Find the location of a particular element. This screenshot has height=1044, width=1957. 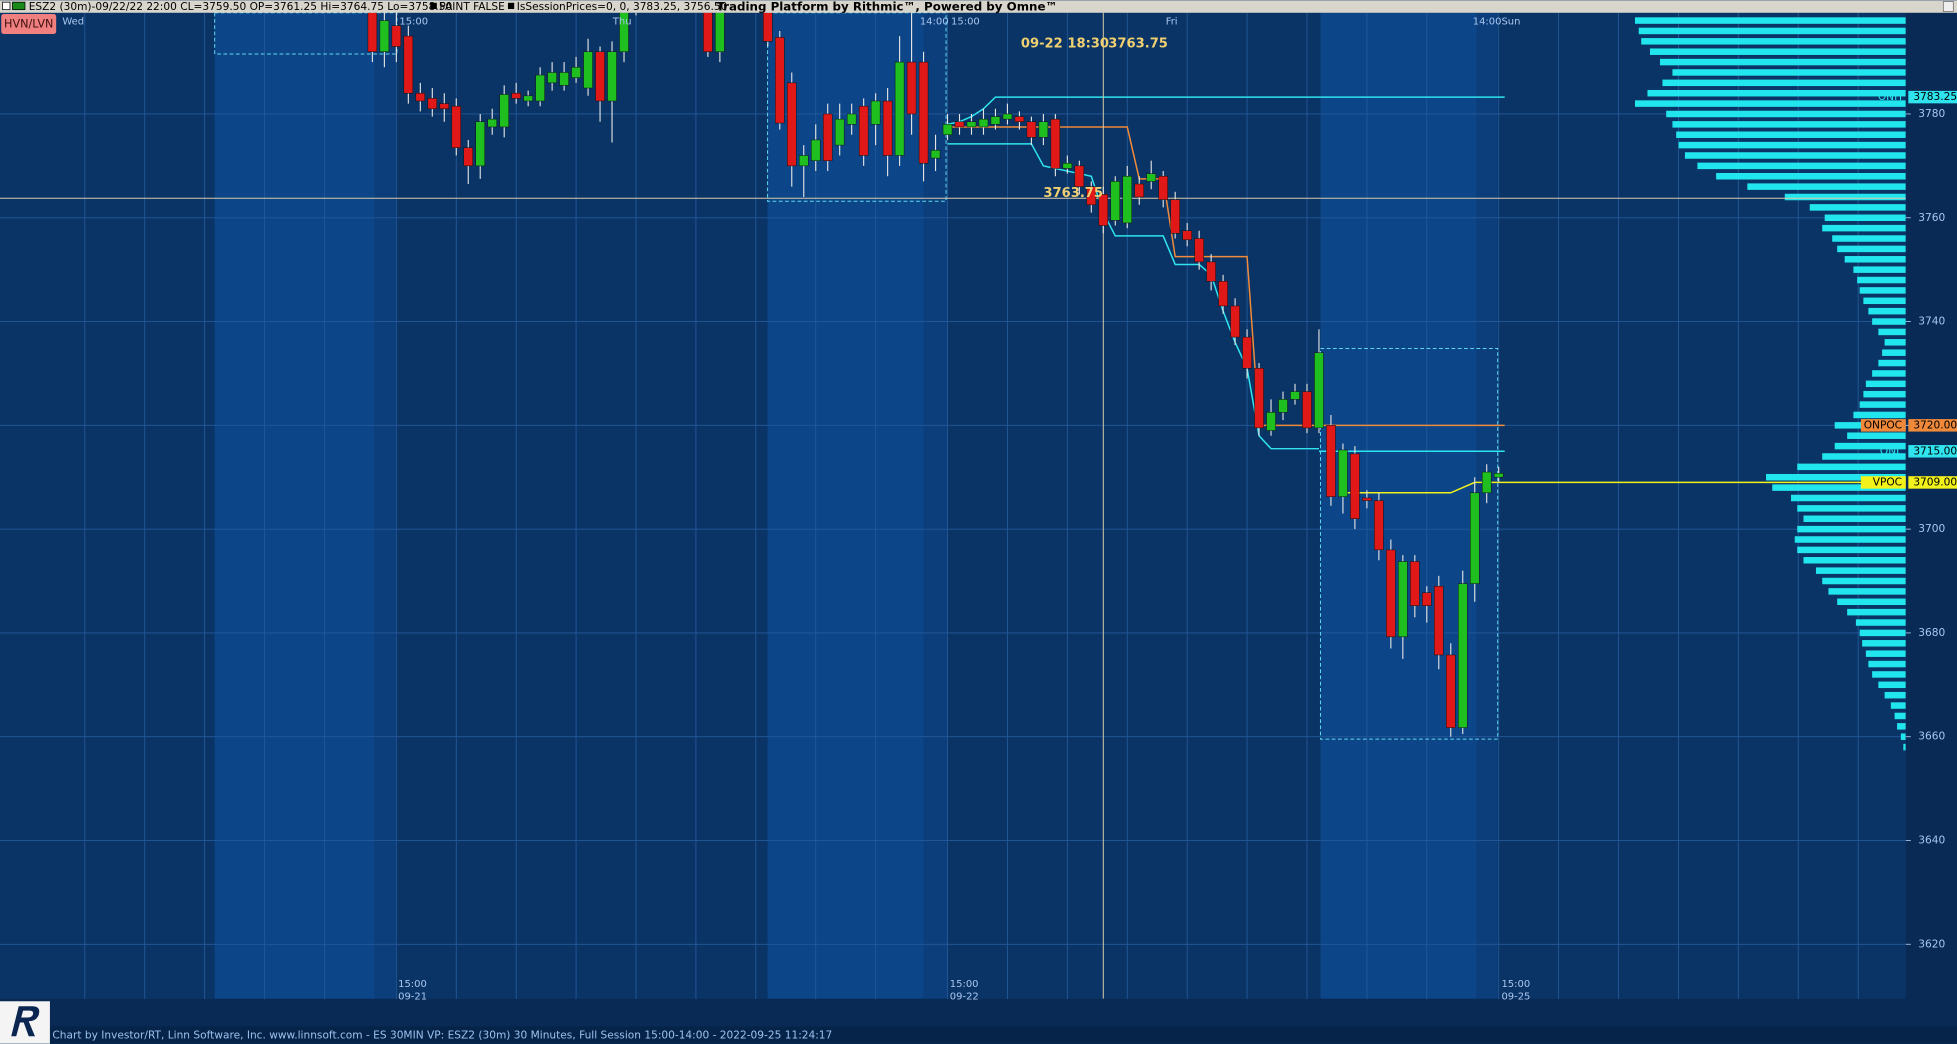

footer-bar is located at coordinates (978, 1035).